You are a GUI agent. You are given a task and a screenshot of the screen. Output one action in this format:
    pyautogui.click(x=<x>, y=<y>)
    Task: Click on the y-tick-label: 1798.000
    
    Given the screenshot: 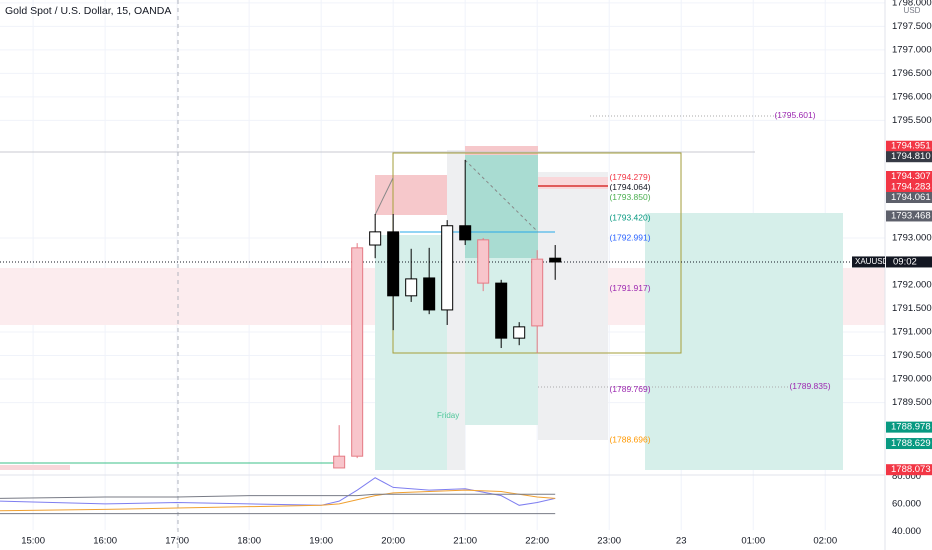 What is the action you would take?
    pyautogui.click(x=912, y=4)
    